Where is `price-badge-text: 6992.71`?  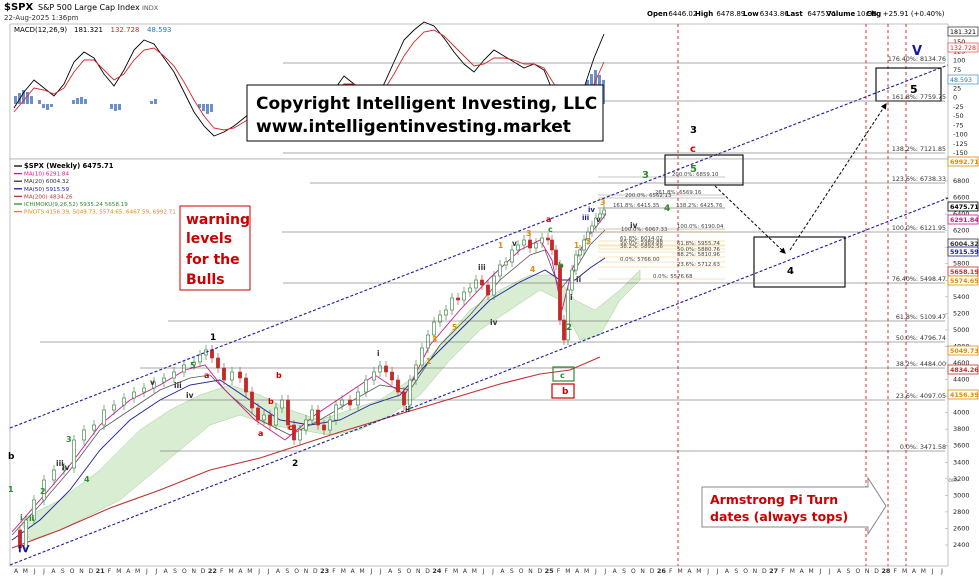
price-badge-text: 6992.71 is located at coordinates (964, 162).